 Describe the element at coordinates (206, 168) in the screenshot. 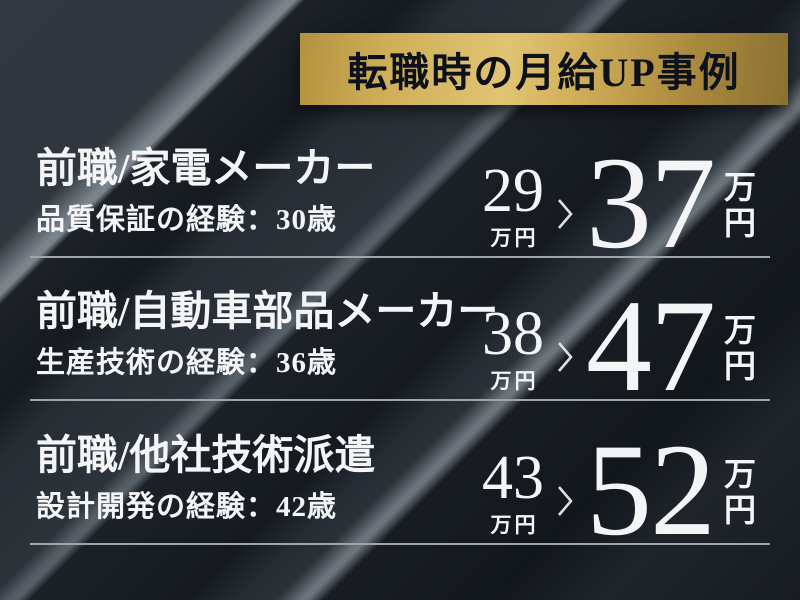

I see `case-title: 前職/家電メーカー` at that location.